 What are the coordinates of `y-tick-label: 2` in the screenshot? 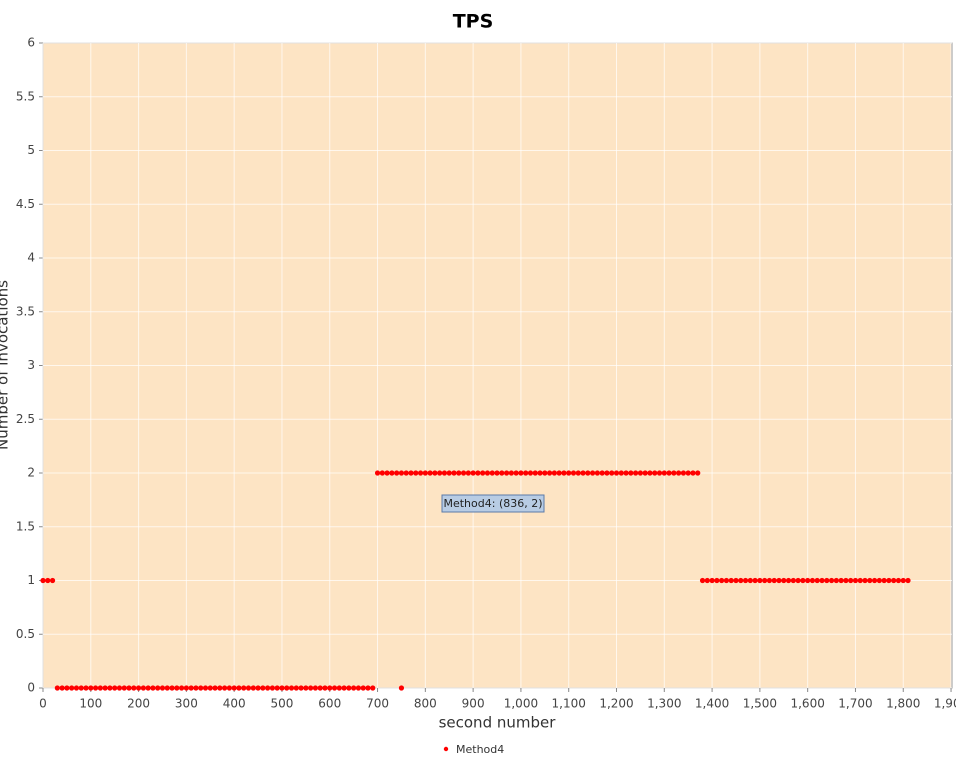 It's located at (31, 473).